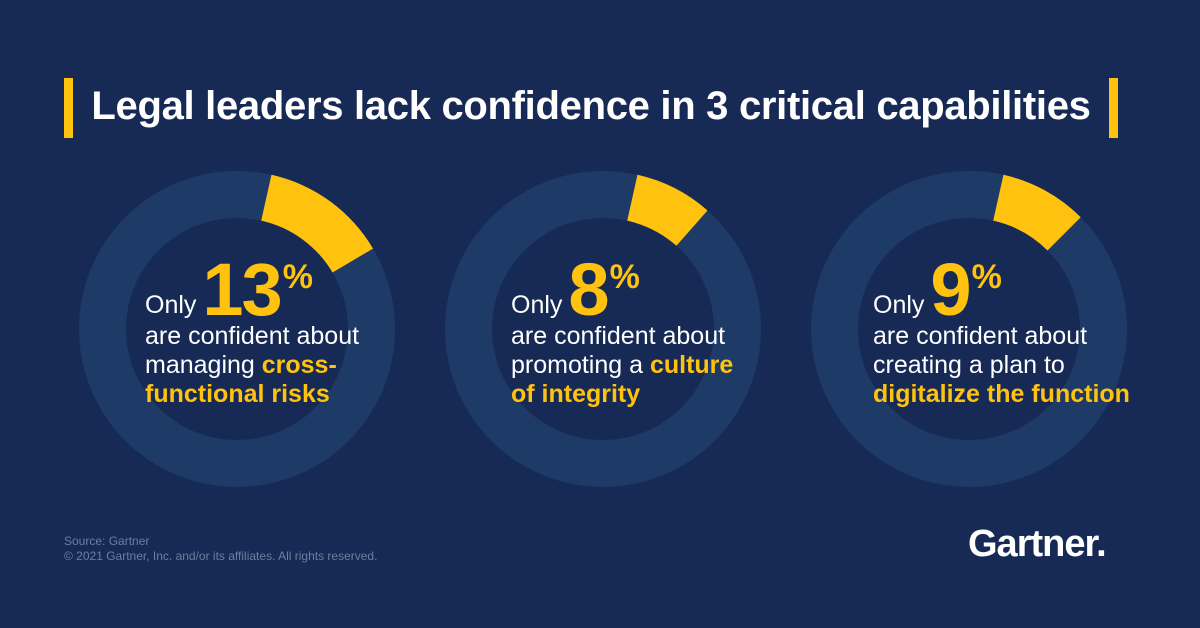 The height and width of the screenshot is (628, 1200). Describe the element at coordinates (299, 365) in the screenshot. I see `stat-line-2-highlight: cross-` at that location.